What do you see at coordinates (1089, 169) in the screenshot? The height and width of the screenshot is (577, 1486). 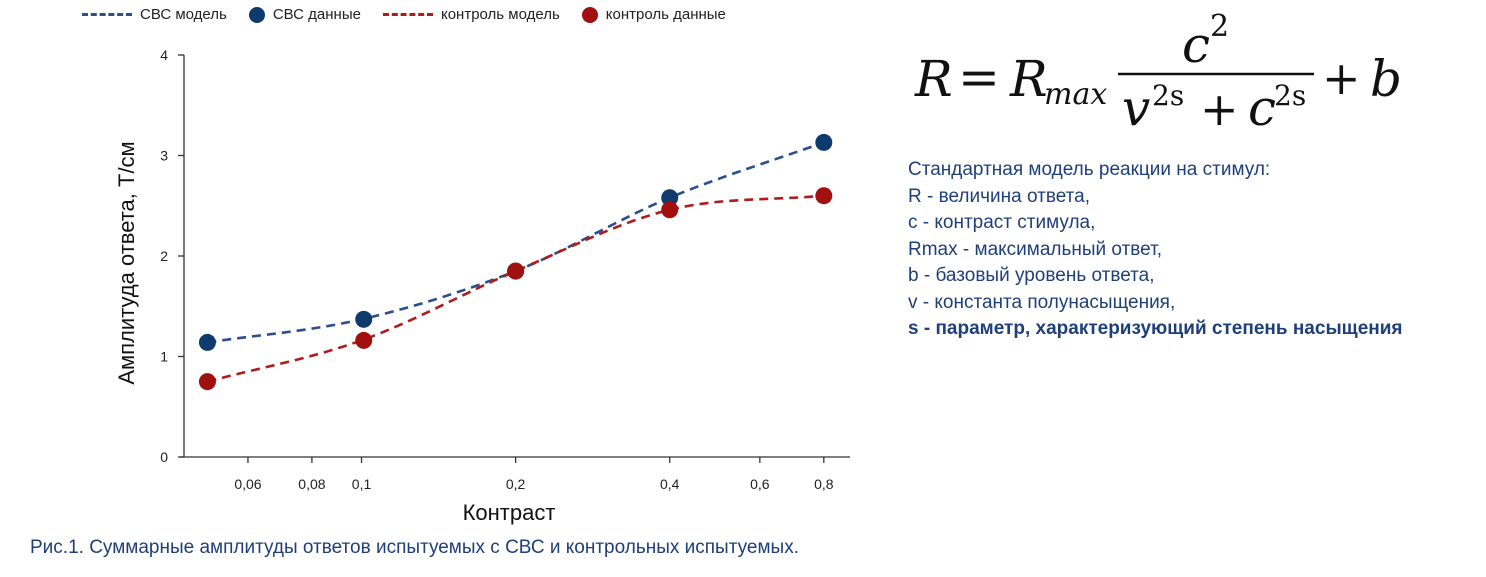 I see `desc-line-1: Стандартная модель реакции на стимул:` at bounding box center [1089, 169].